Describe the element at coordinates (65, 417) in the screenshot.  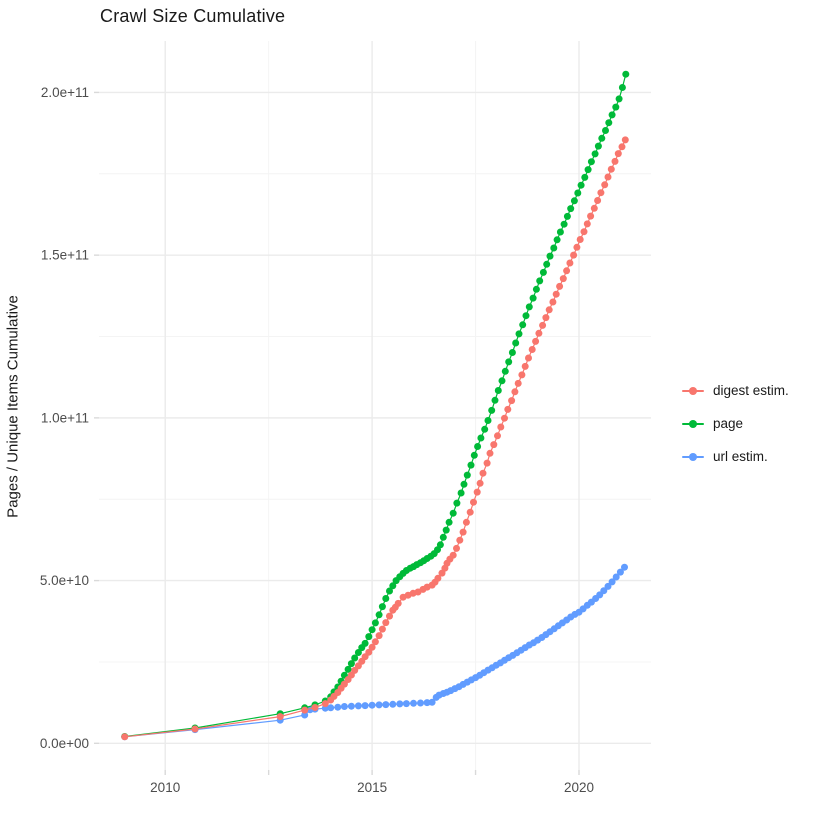
I see `y-tick-label: 1.0e+11` at that location.